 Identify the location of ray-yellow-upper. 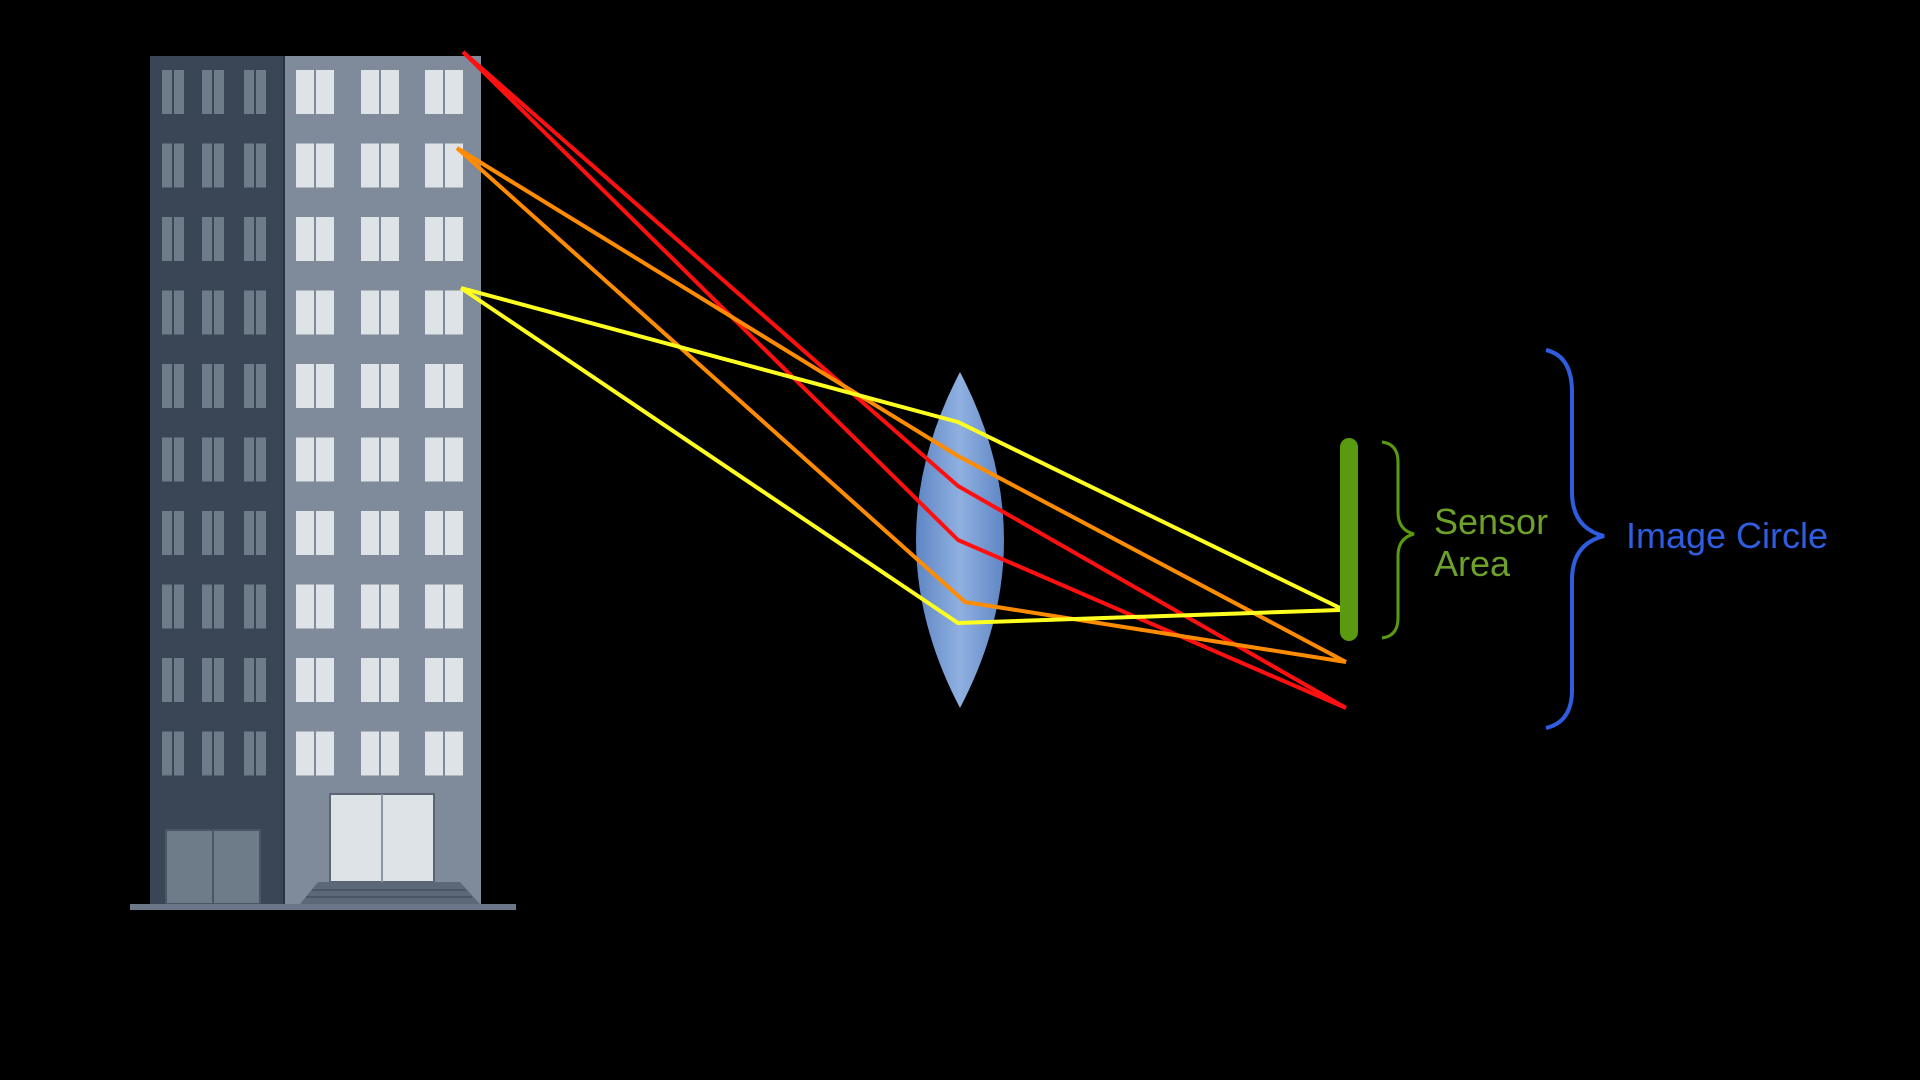
(900, 448).